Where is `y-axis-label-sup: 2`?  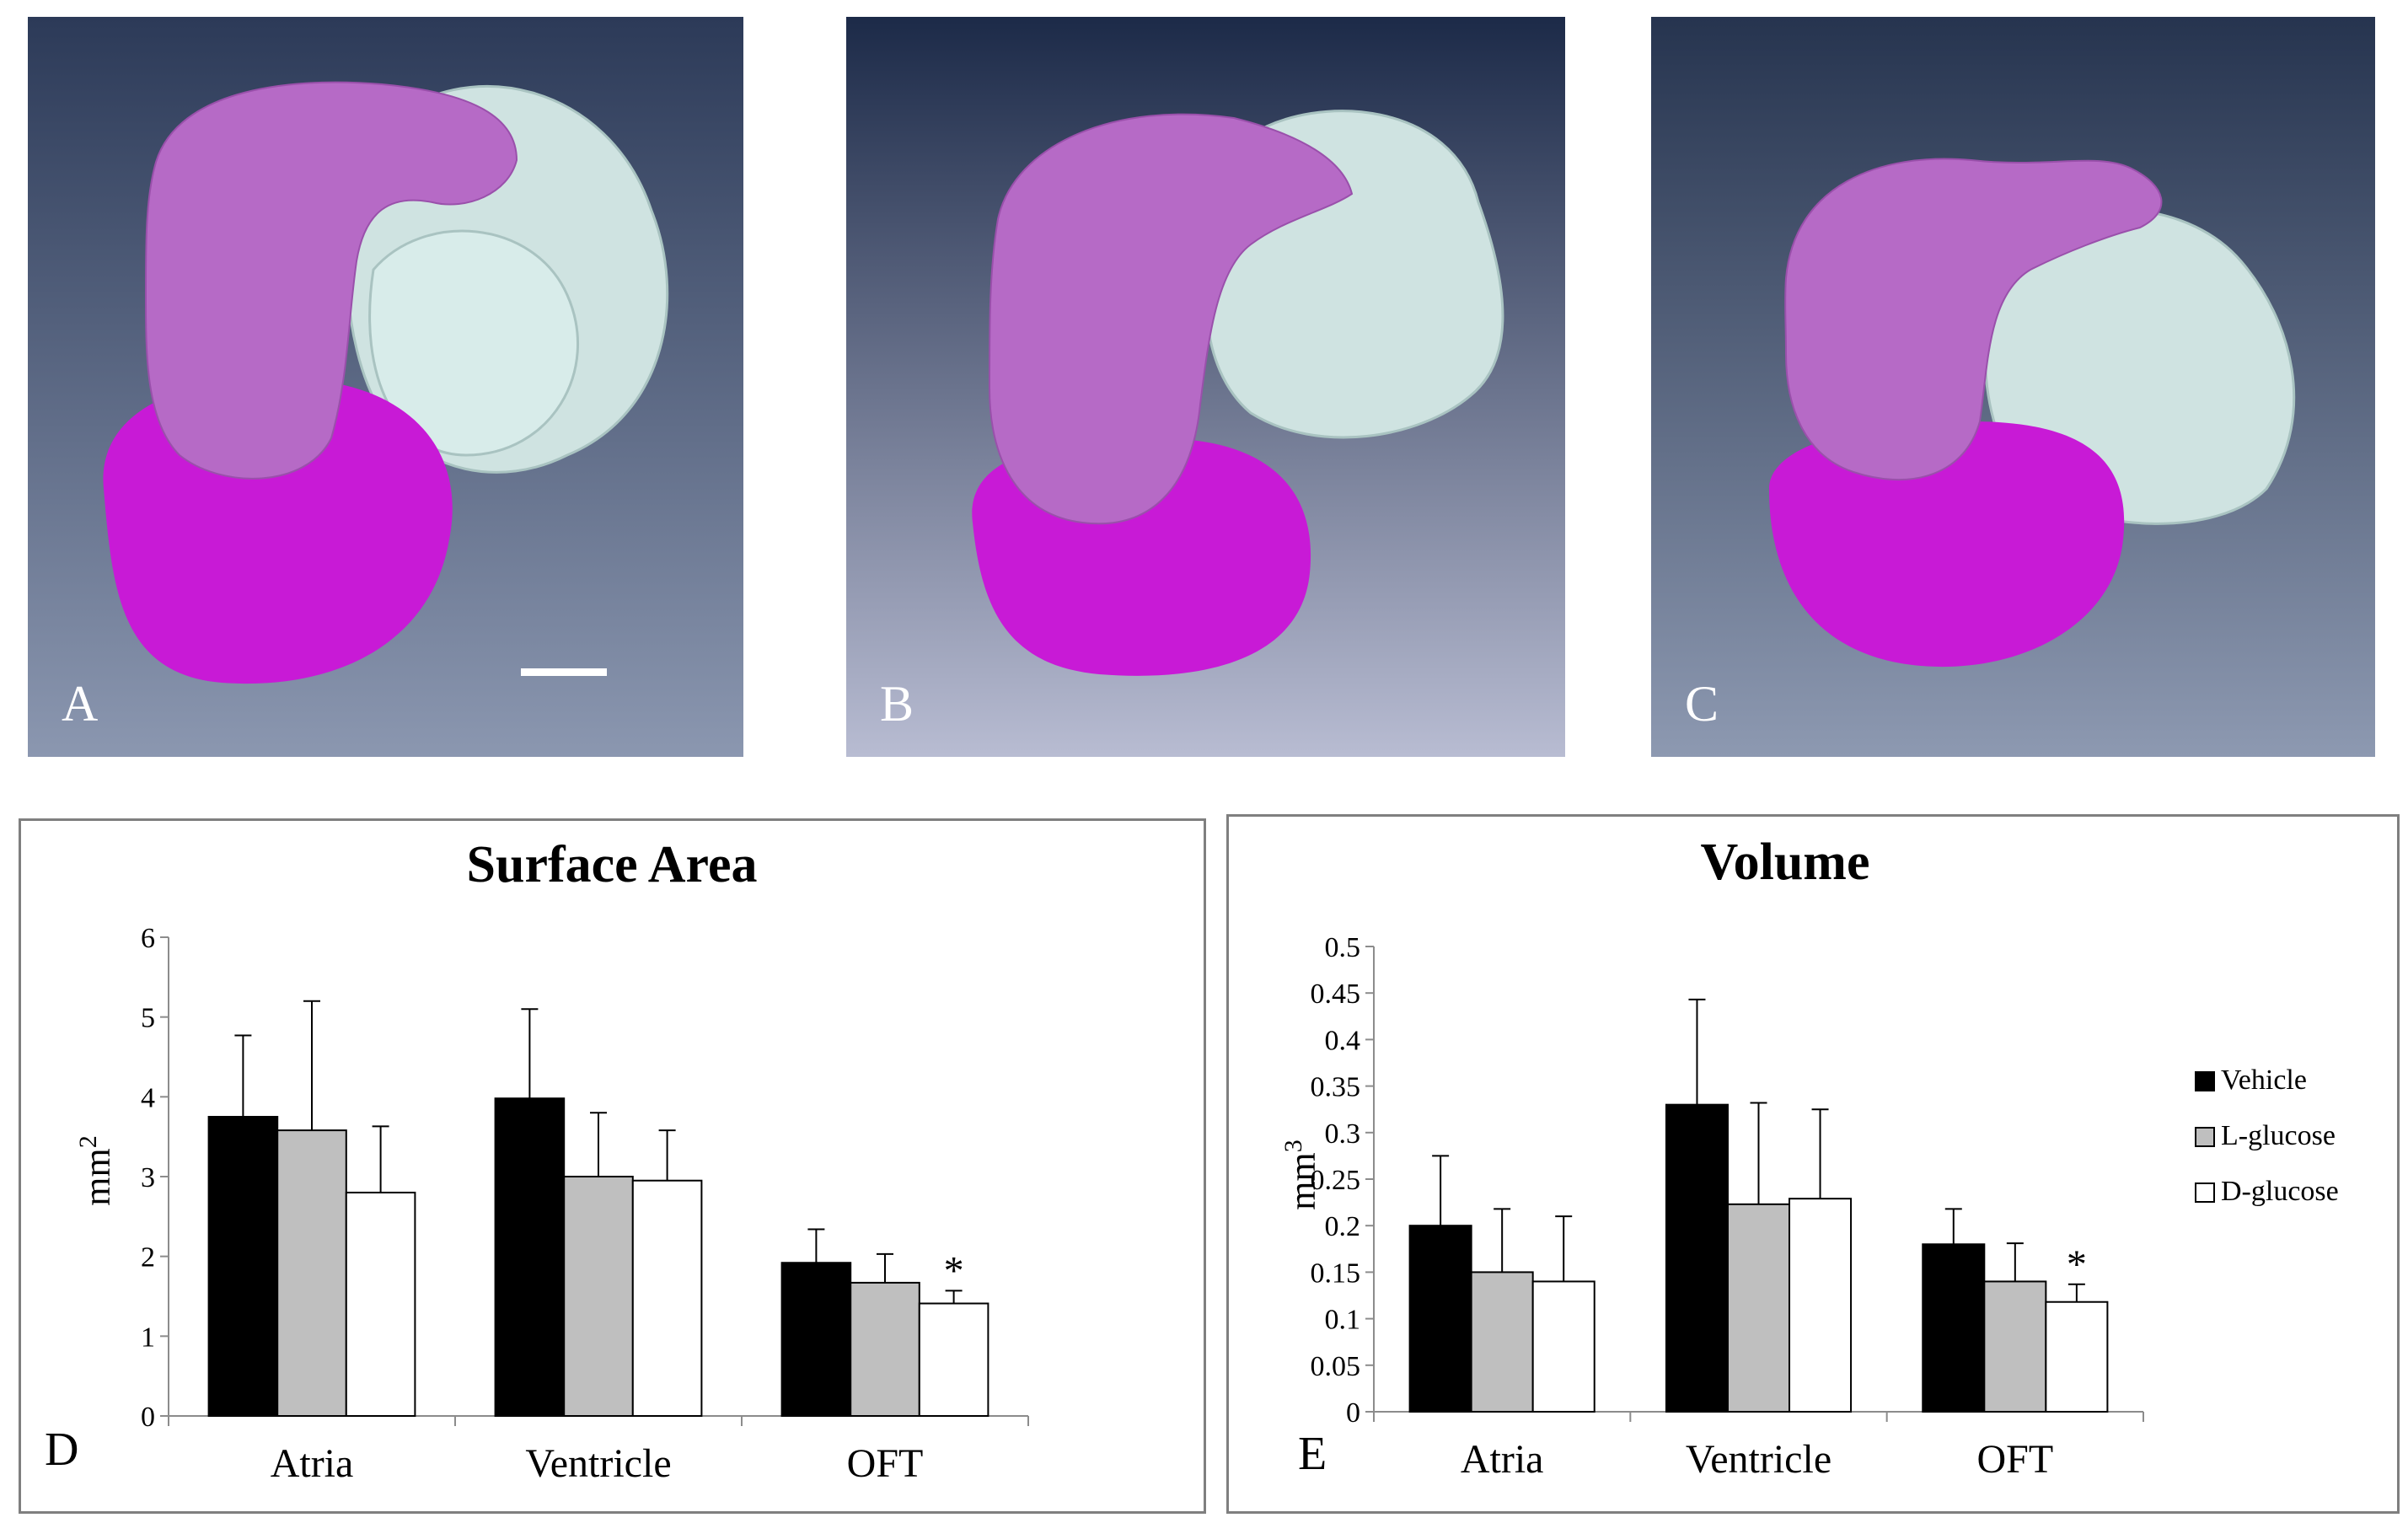
y-axis-label-sup: 2 is located at coordinates (88, 1141).